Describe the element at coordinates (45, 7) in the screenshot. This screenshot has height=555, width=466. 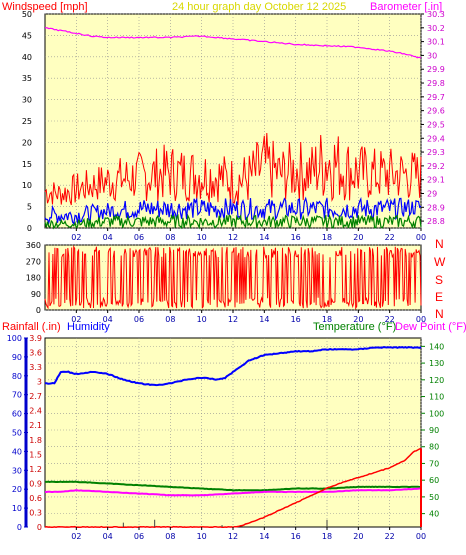
I see `windspeed-axis-label: Windspeed [mph]` at that location.